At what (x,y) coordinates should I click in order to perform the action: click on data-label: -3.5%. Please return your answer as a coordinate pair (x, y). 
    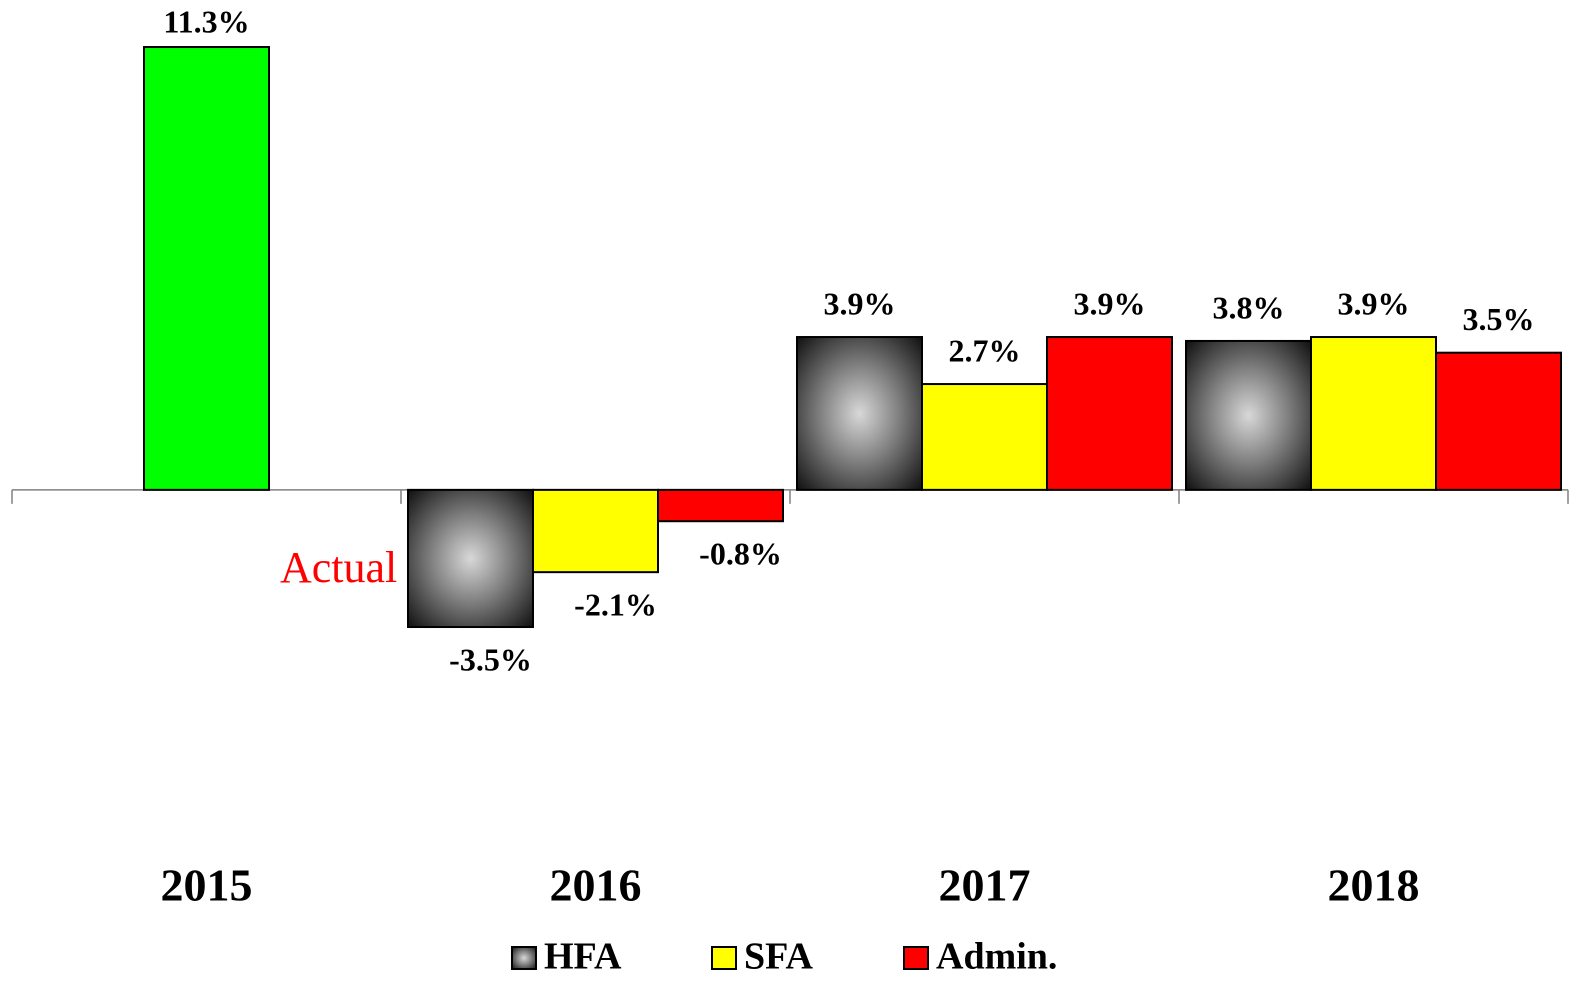
    Looking at the image, I should click on (490, 659).